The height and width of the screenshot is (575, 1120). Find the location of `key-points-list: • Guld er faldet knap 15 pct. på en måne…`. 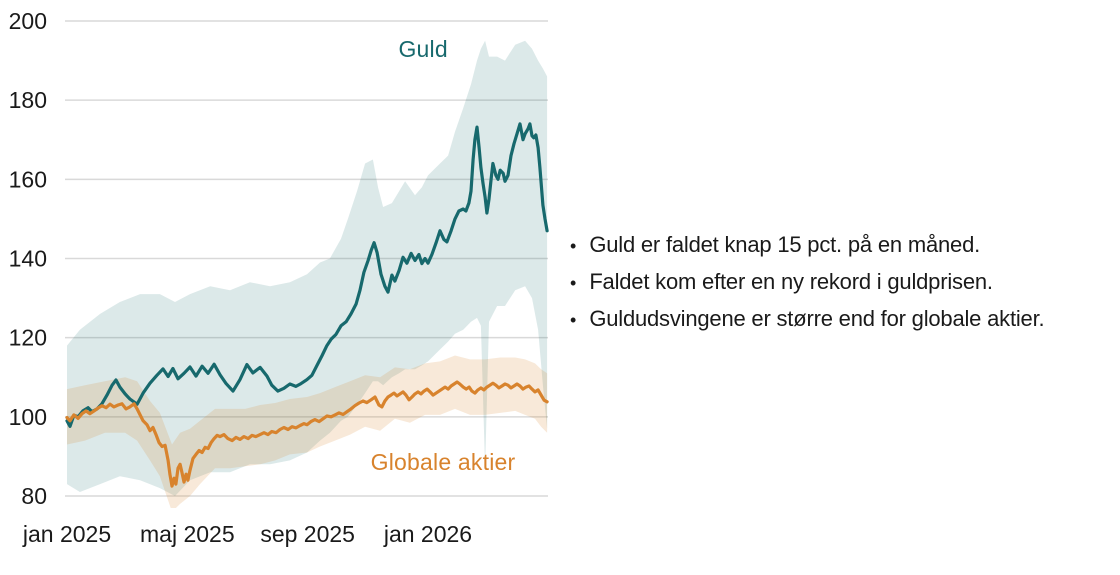

key-points-list: • Guld er faldet knap 15 pct. på en måne… is located at coordinates (842, 282).